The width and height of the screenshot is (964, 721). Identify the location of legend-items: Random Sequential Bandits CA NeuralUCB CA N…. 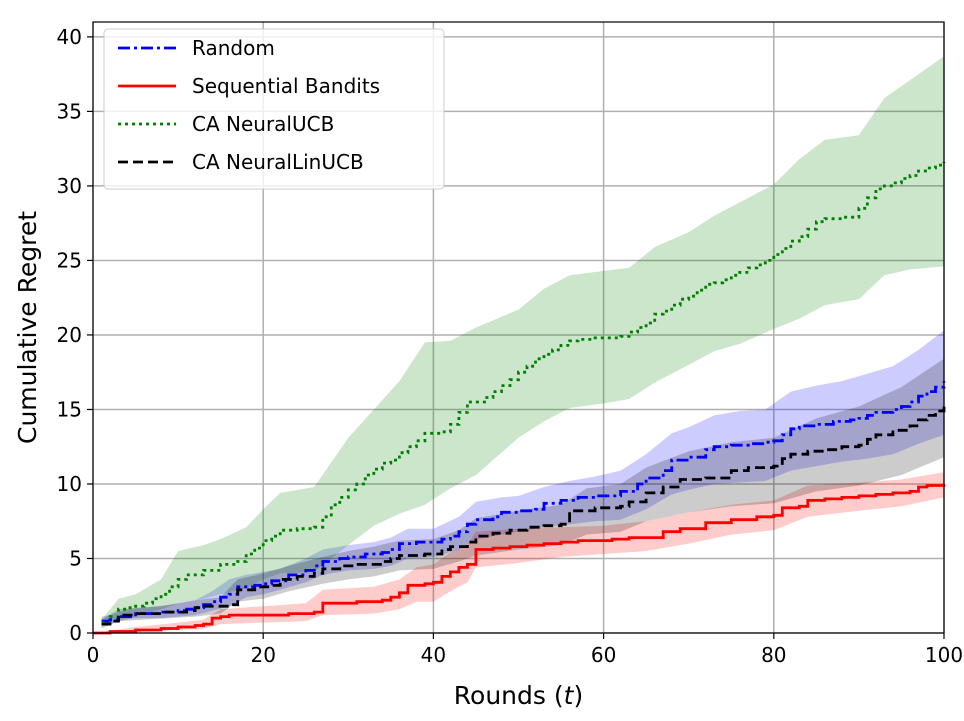
(249, 105).